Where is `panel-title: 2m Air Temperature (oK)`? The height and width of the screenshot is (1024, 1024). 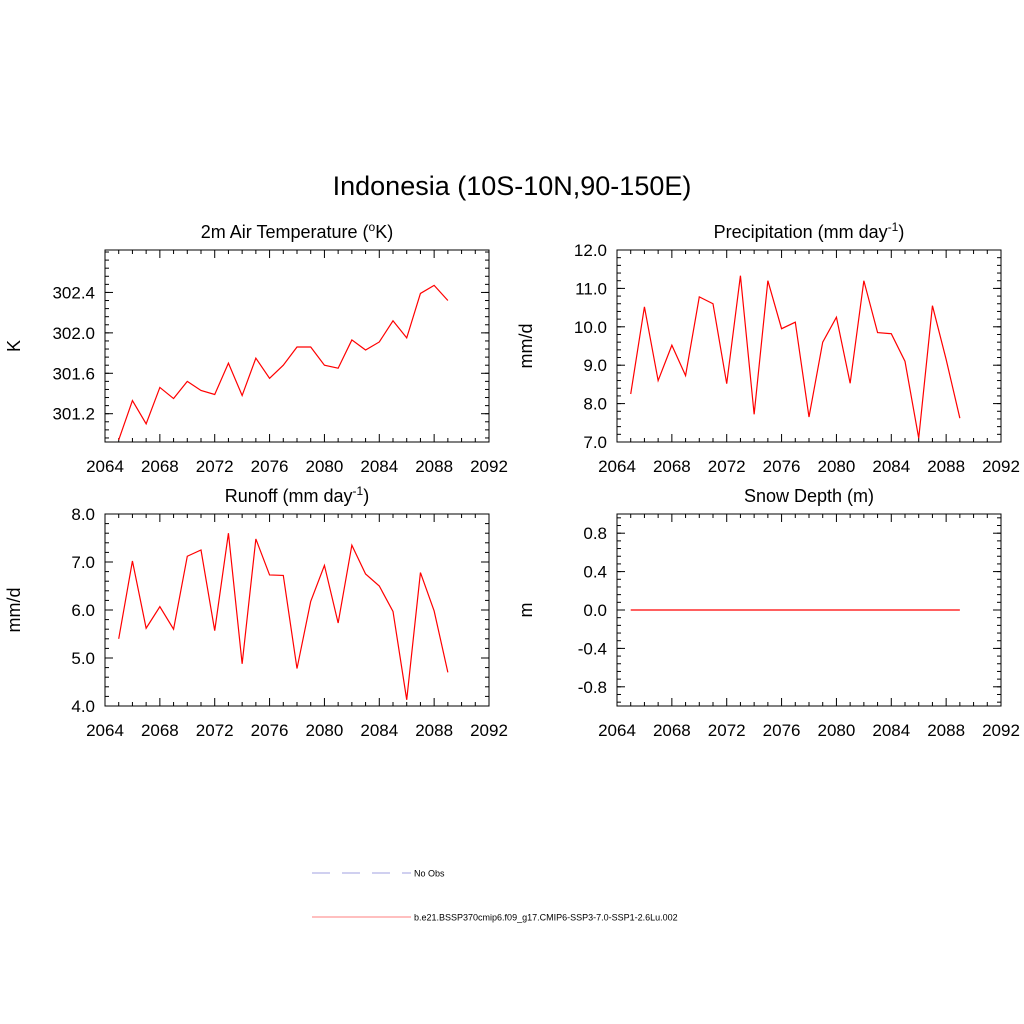 panel-title: 2m Air Temperature (oK) is located at coordinates (297, 231).